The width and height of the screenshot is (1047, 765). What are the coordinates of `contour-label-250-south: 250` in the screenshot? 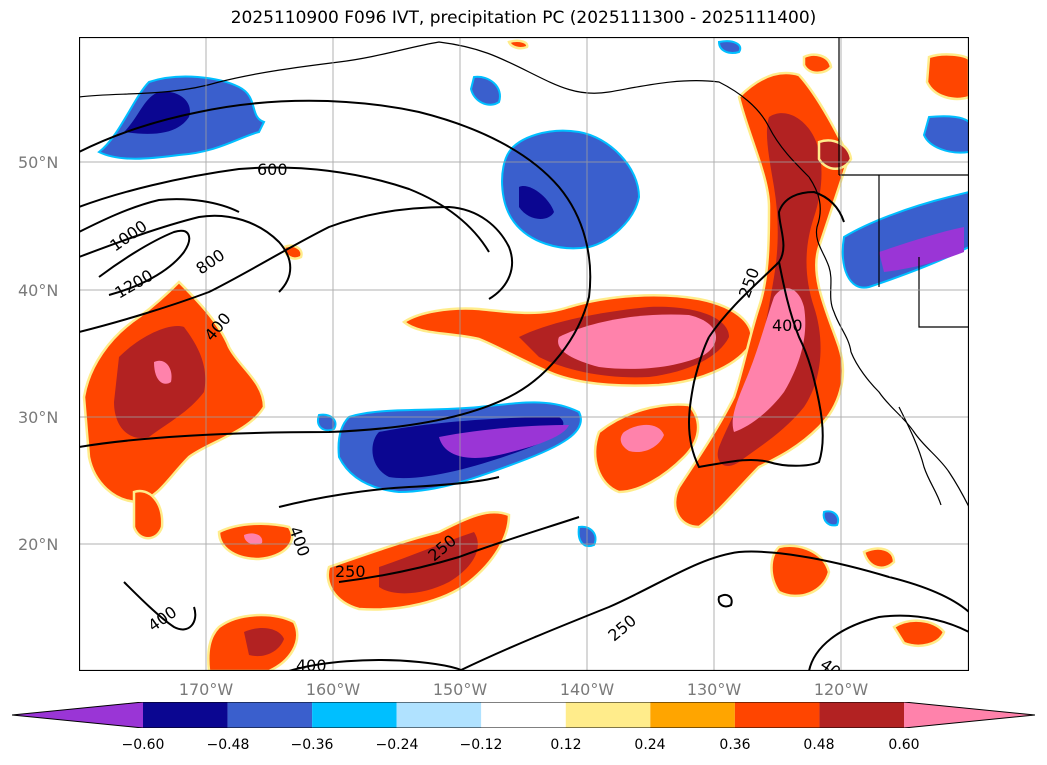 It's located at (350, 571).